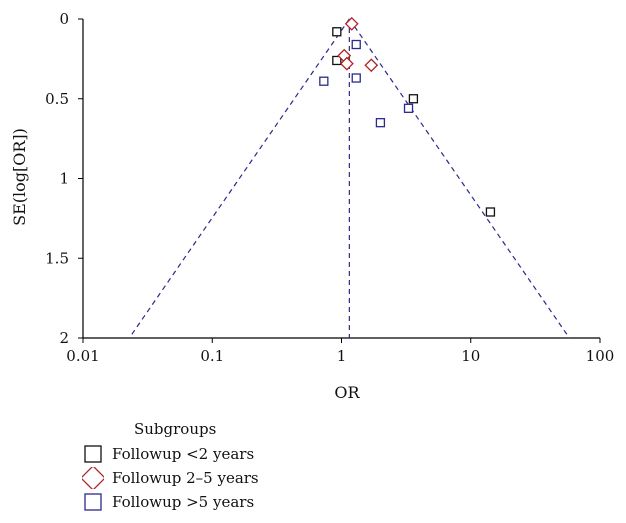 This screenshot has height=523, width=626. I want to click on y-tick-label: 0, so click(64, 19).